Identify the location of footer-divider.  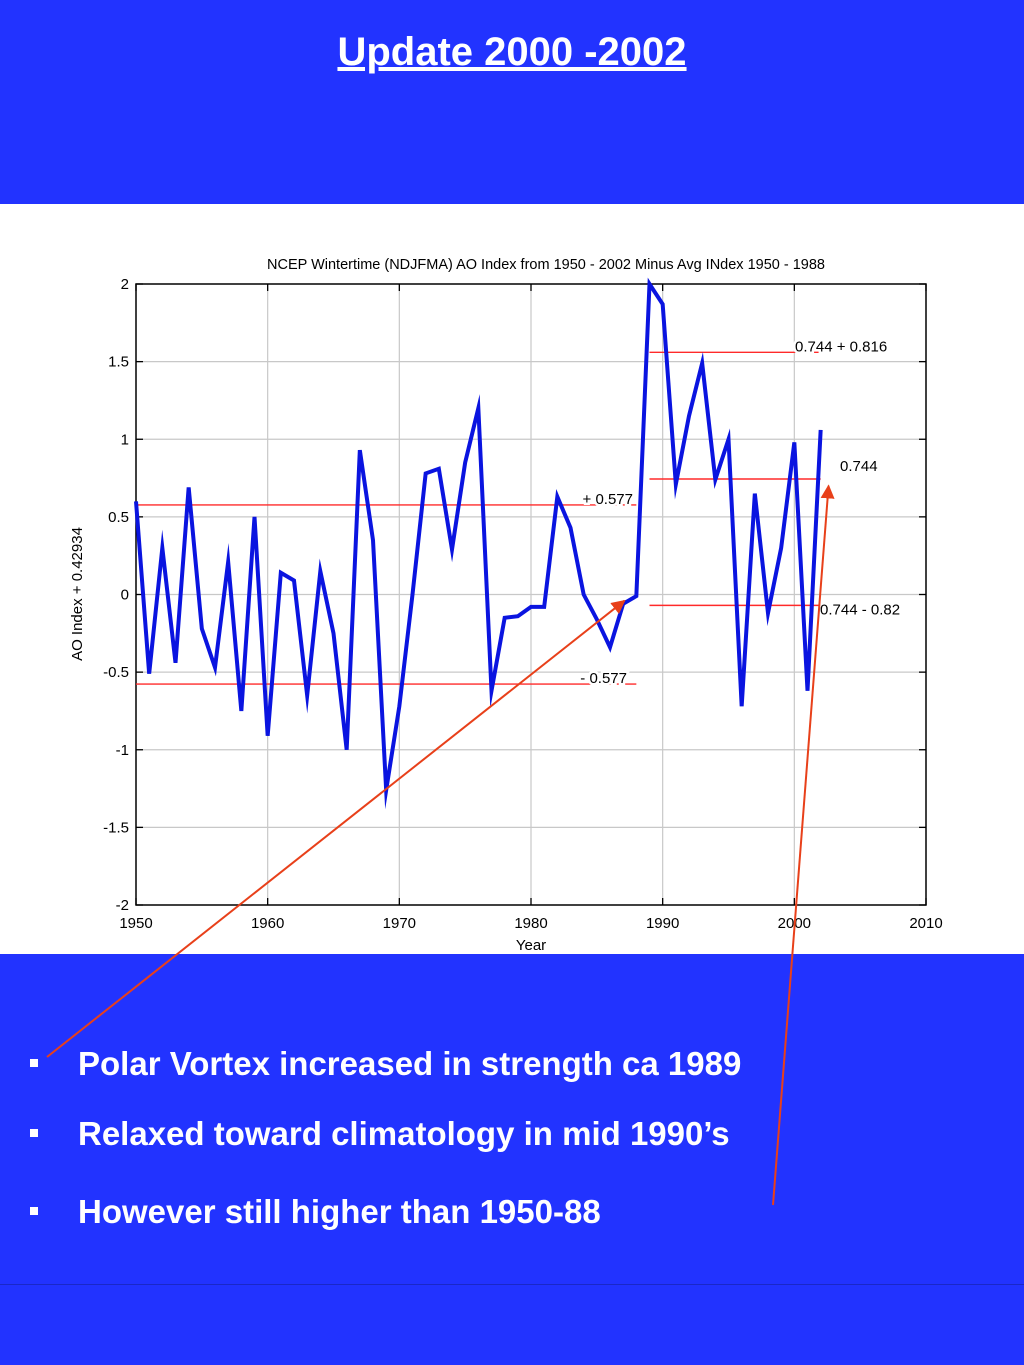
(512, 1284).